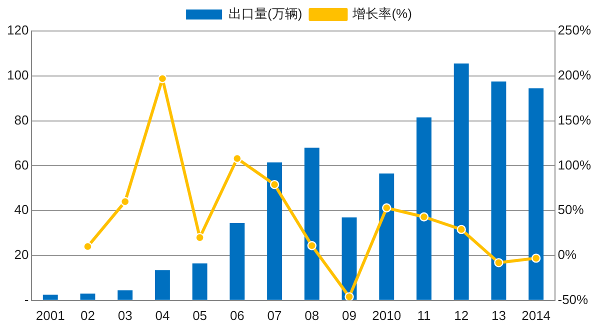 This screenshot has width=600, height=329. I want to click on x-tick-label: 2001, so click(50, 315).